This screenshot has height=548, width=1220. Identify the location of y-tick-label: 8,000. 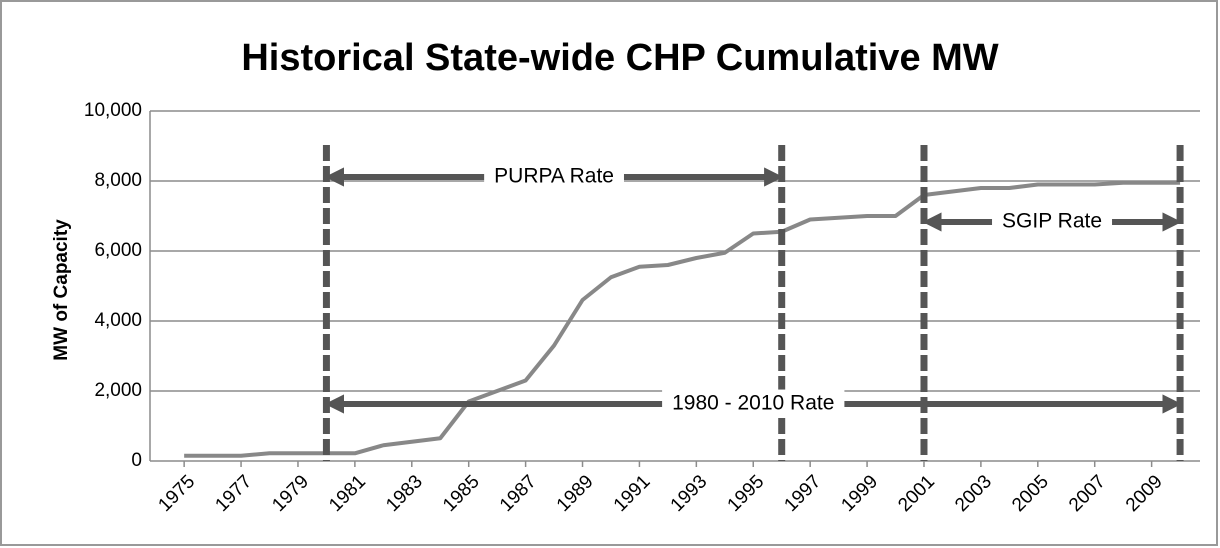
(118, 180).